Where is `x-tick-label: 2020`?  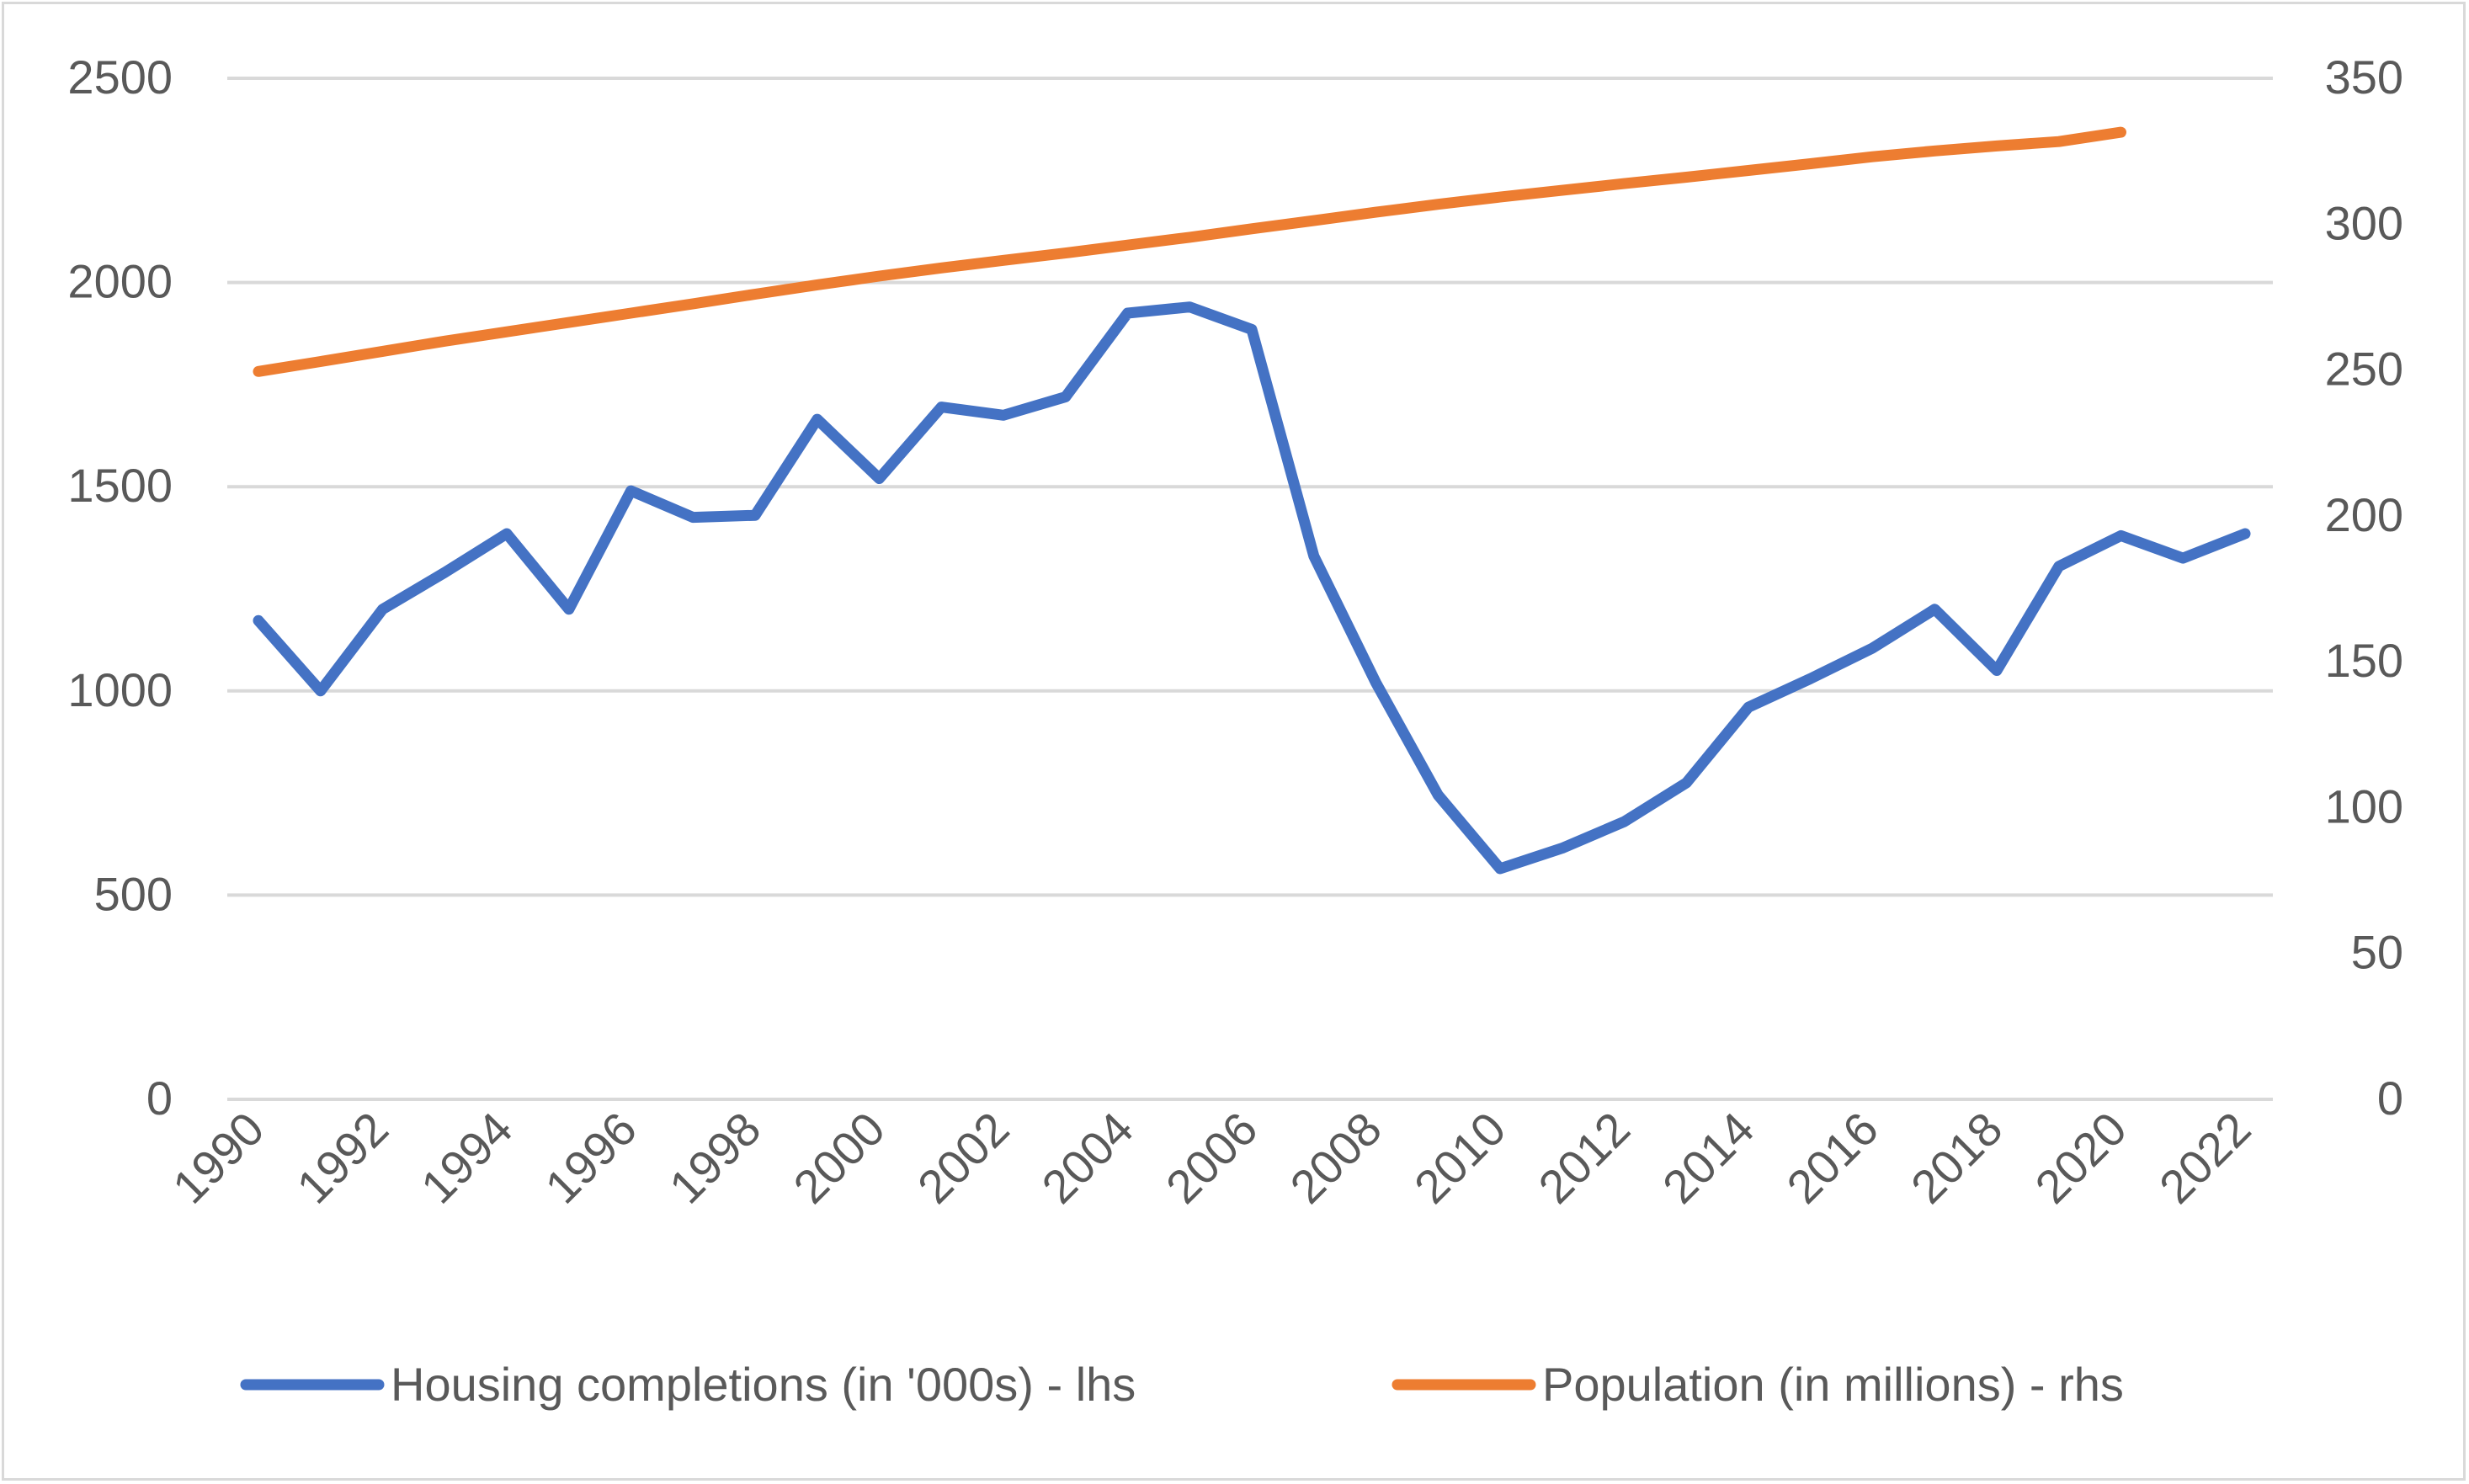 x-tick-label: 2020 is located at coordinates (2080, 1158).